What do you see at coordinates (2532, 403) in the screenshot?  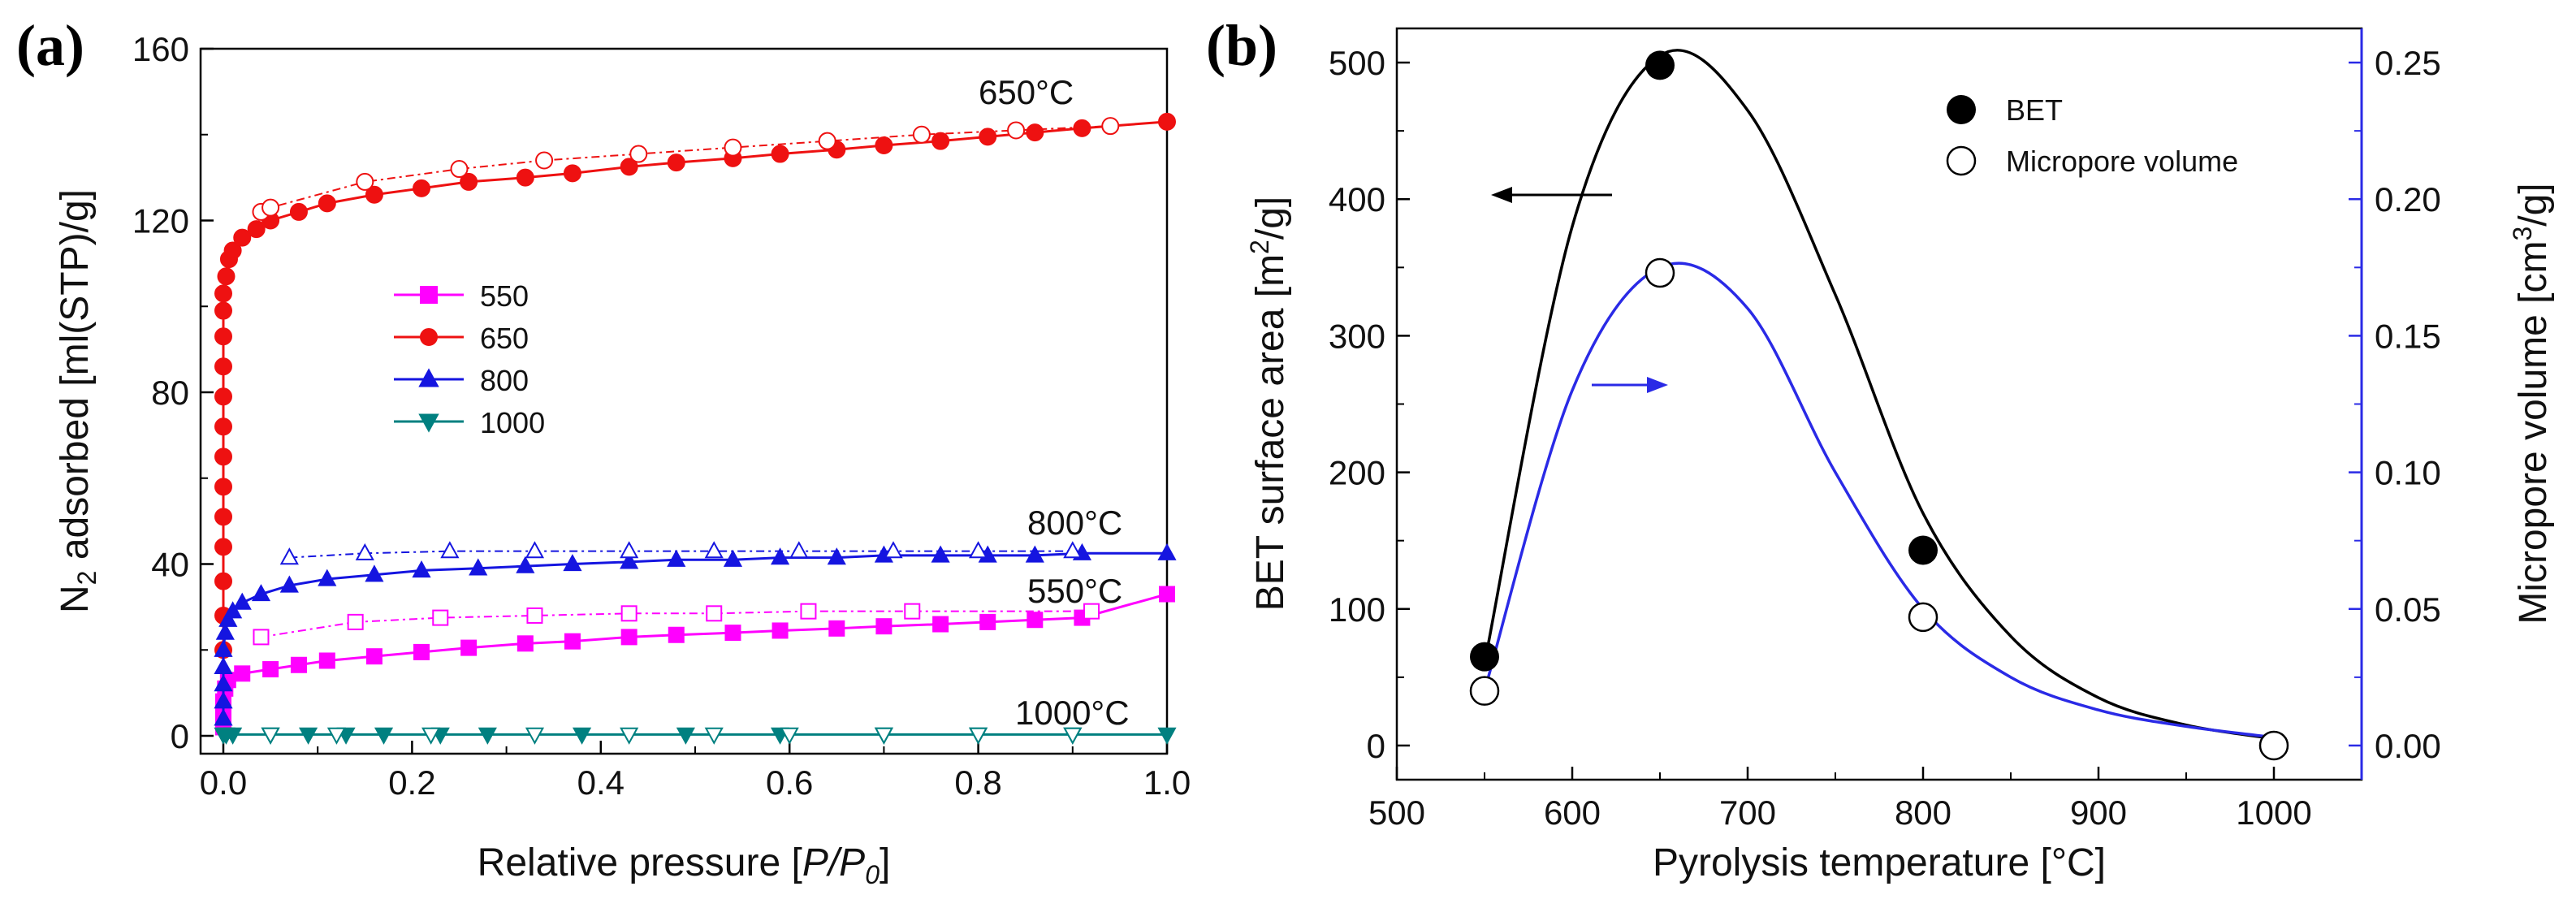 I see `panel-b-right-y-axis-title: Micropore volume [cm3/g]` at bounding box center [2532, 403].